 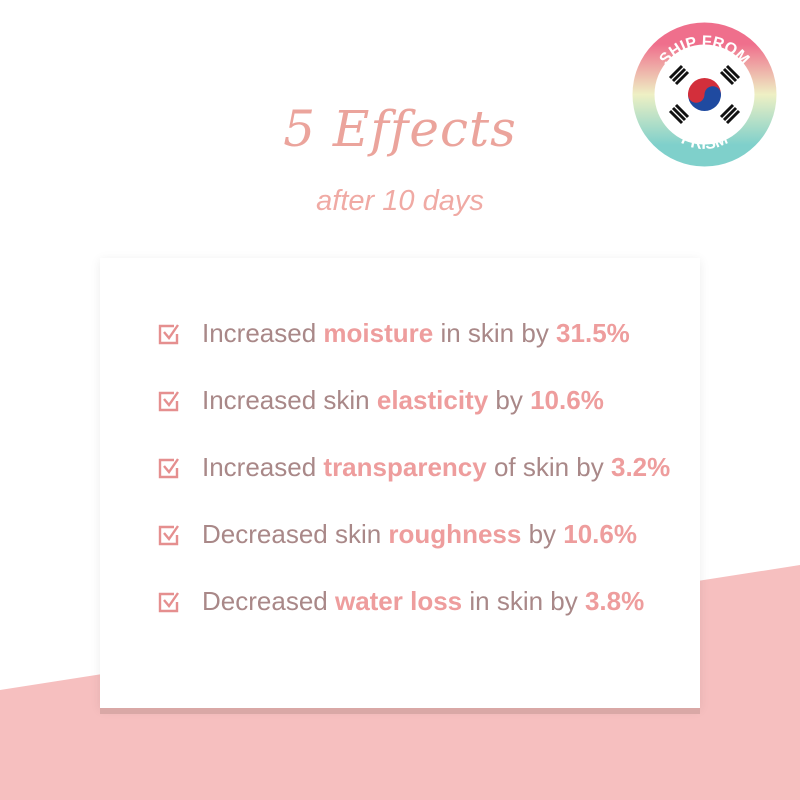 I want to click on highlight: elasticity, so click(x=432, y=400).